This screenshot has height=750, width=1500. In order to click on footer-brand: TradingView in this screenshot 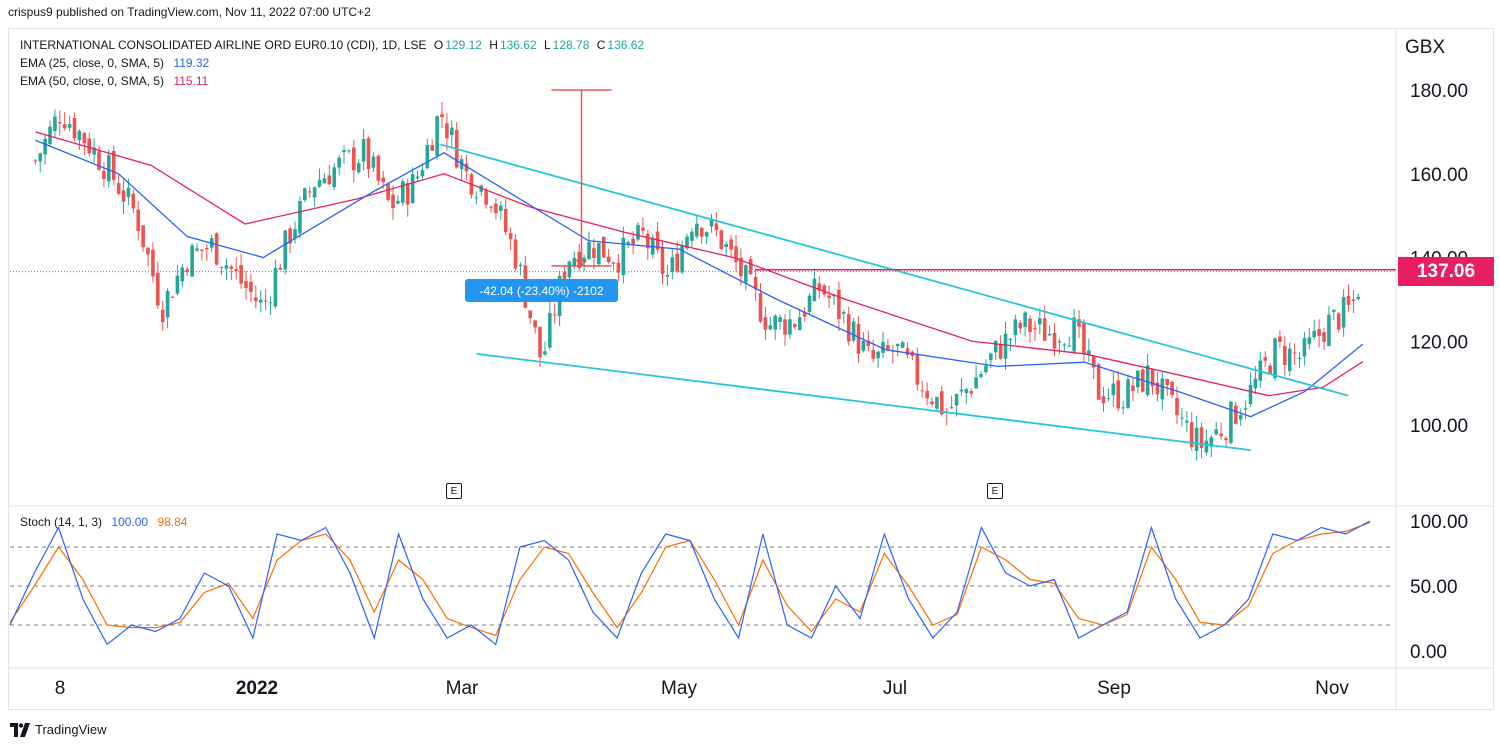, I will do `click(71, 729)`.